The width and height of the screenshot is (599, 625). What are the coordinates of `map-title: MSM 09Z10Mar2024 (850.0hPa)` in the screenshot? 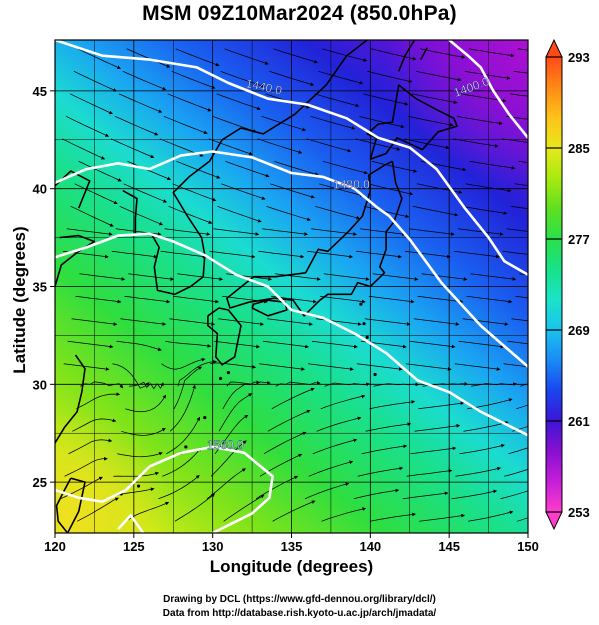 It's located at (299, 13).